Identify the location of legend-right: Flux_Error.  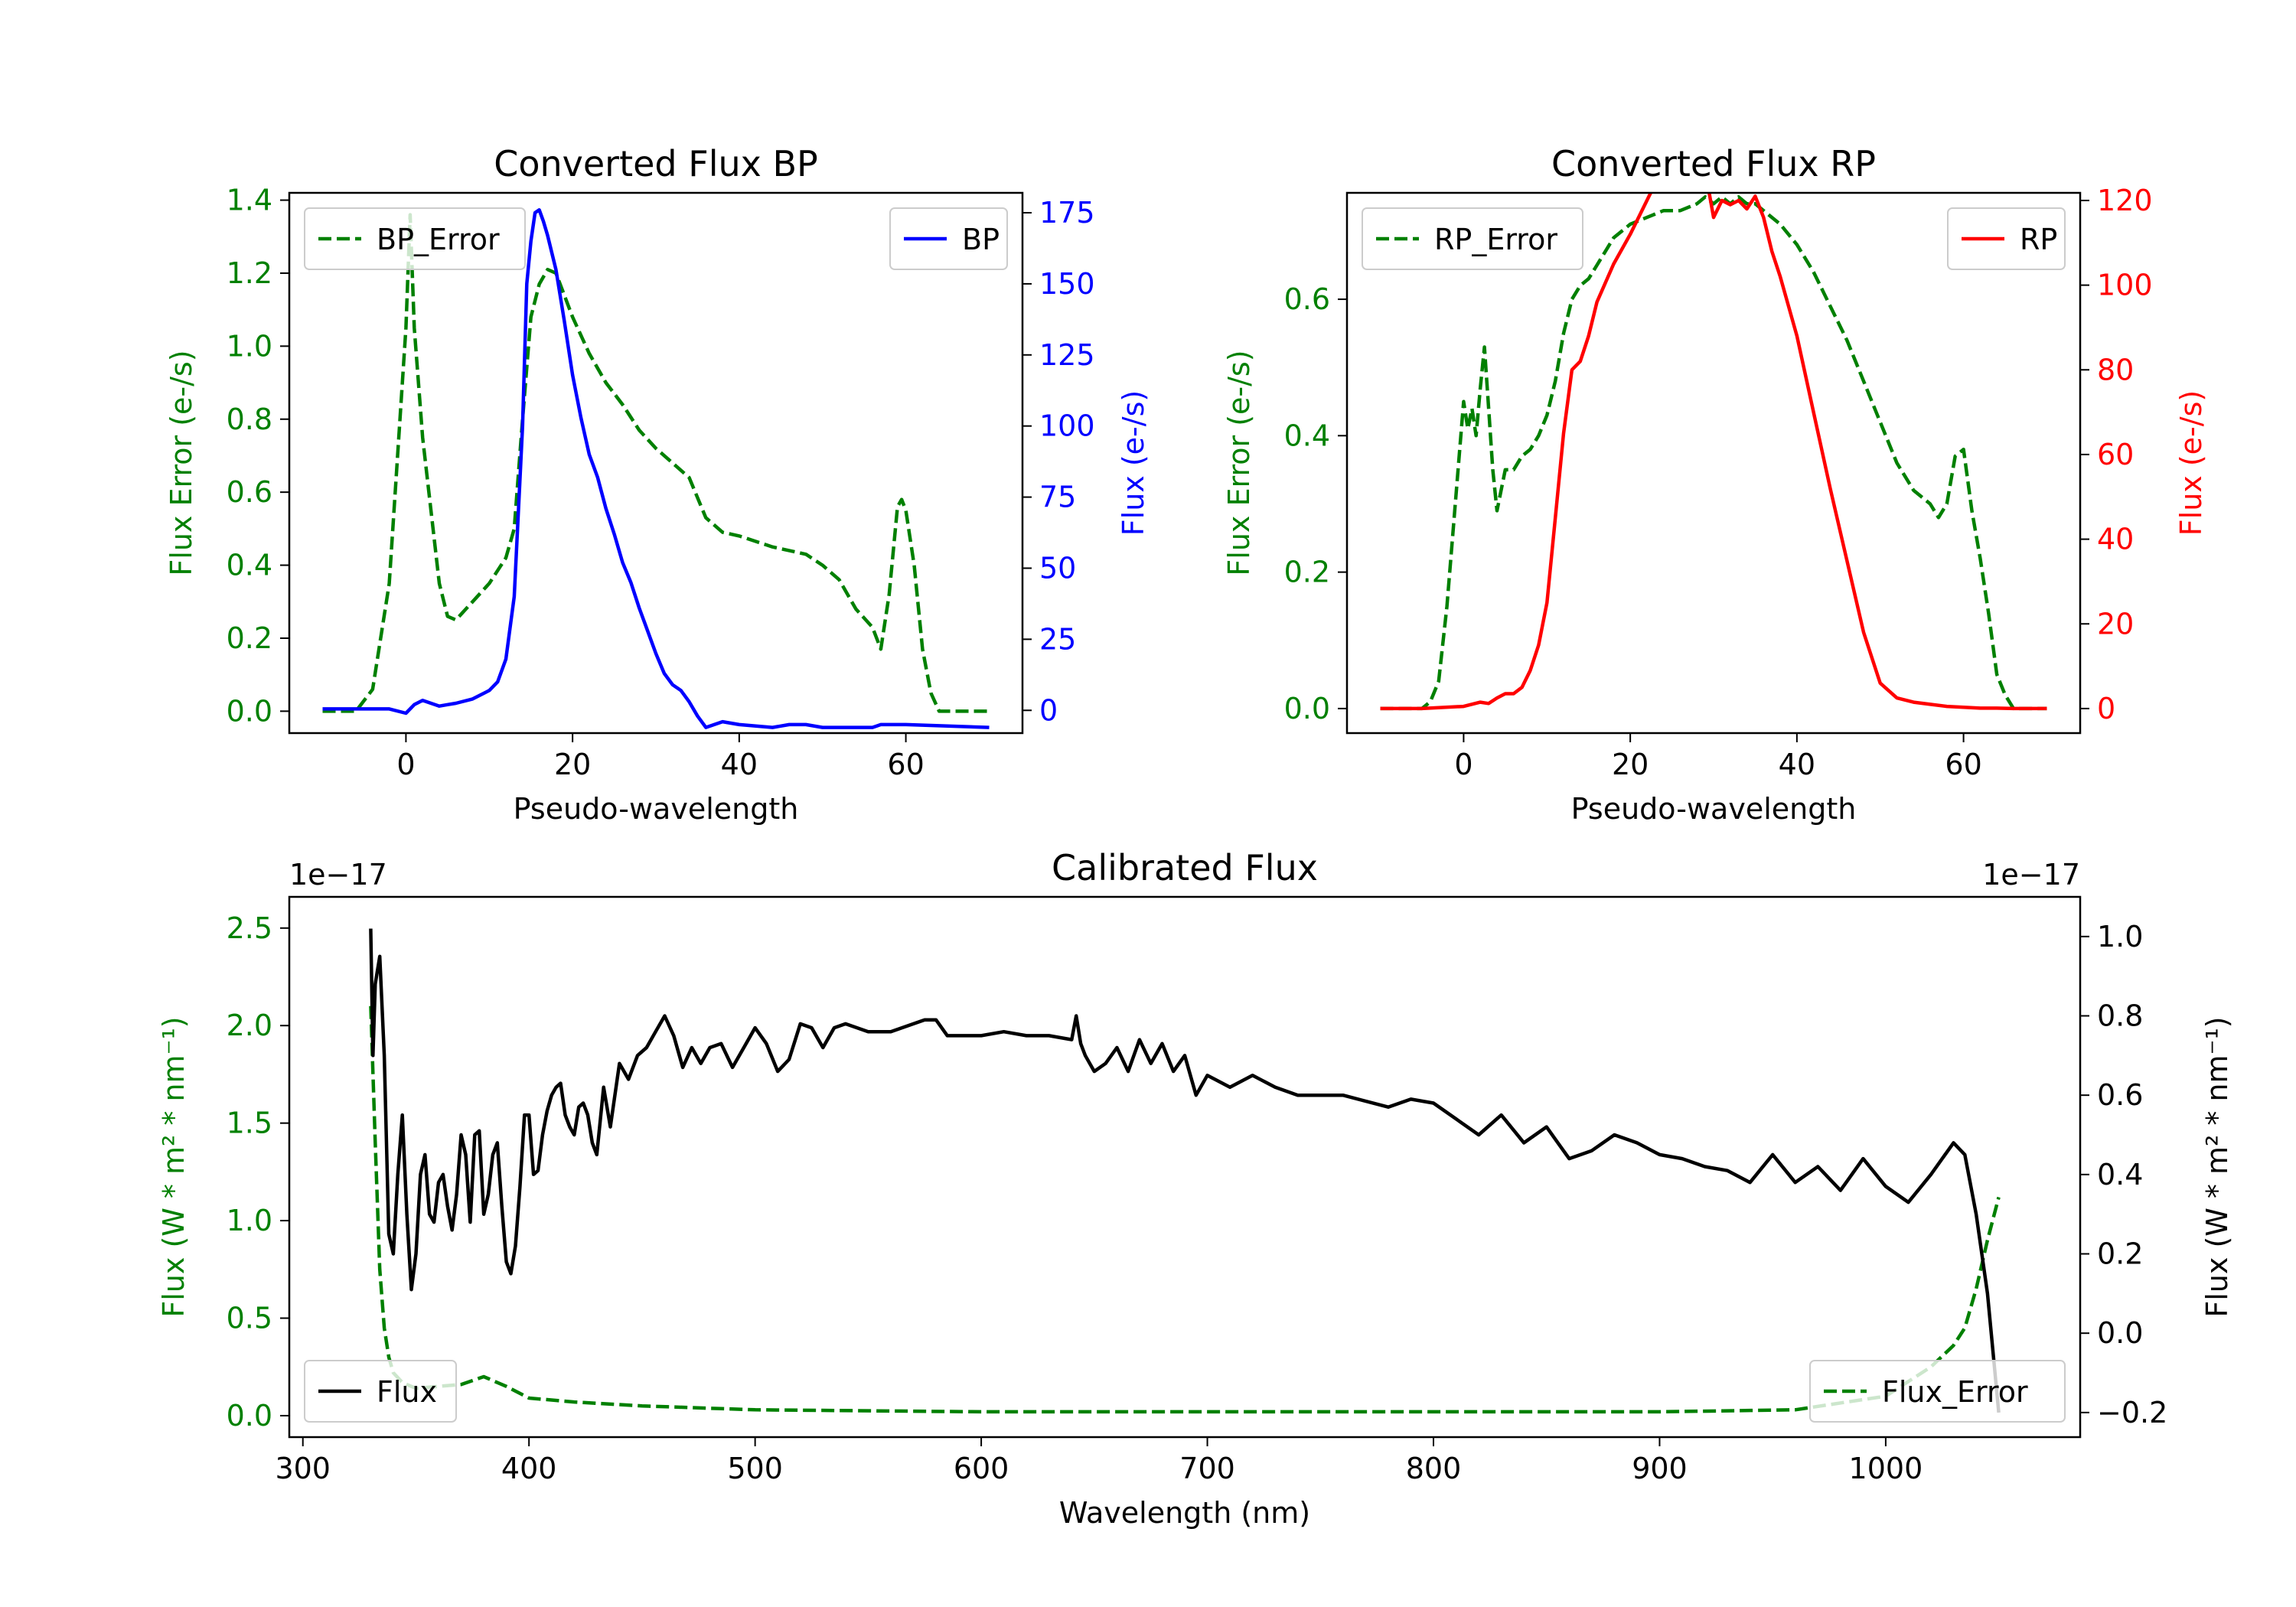
(1937, 1391).